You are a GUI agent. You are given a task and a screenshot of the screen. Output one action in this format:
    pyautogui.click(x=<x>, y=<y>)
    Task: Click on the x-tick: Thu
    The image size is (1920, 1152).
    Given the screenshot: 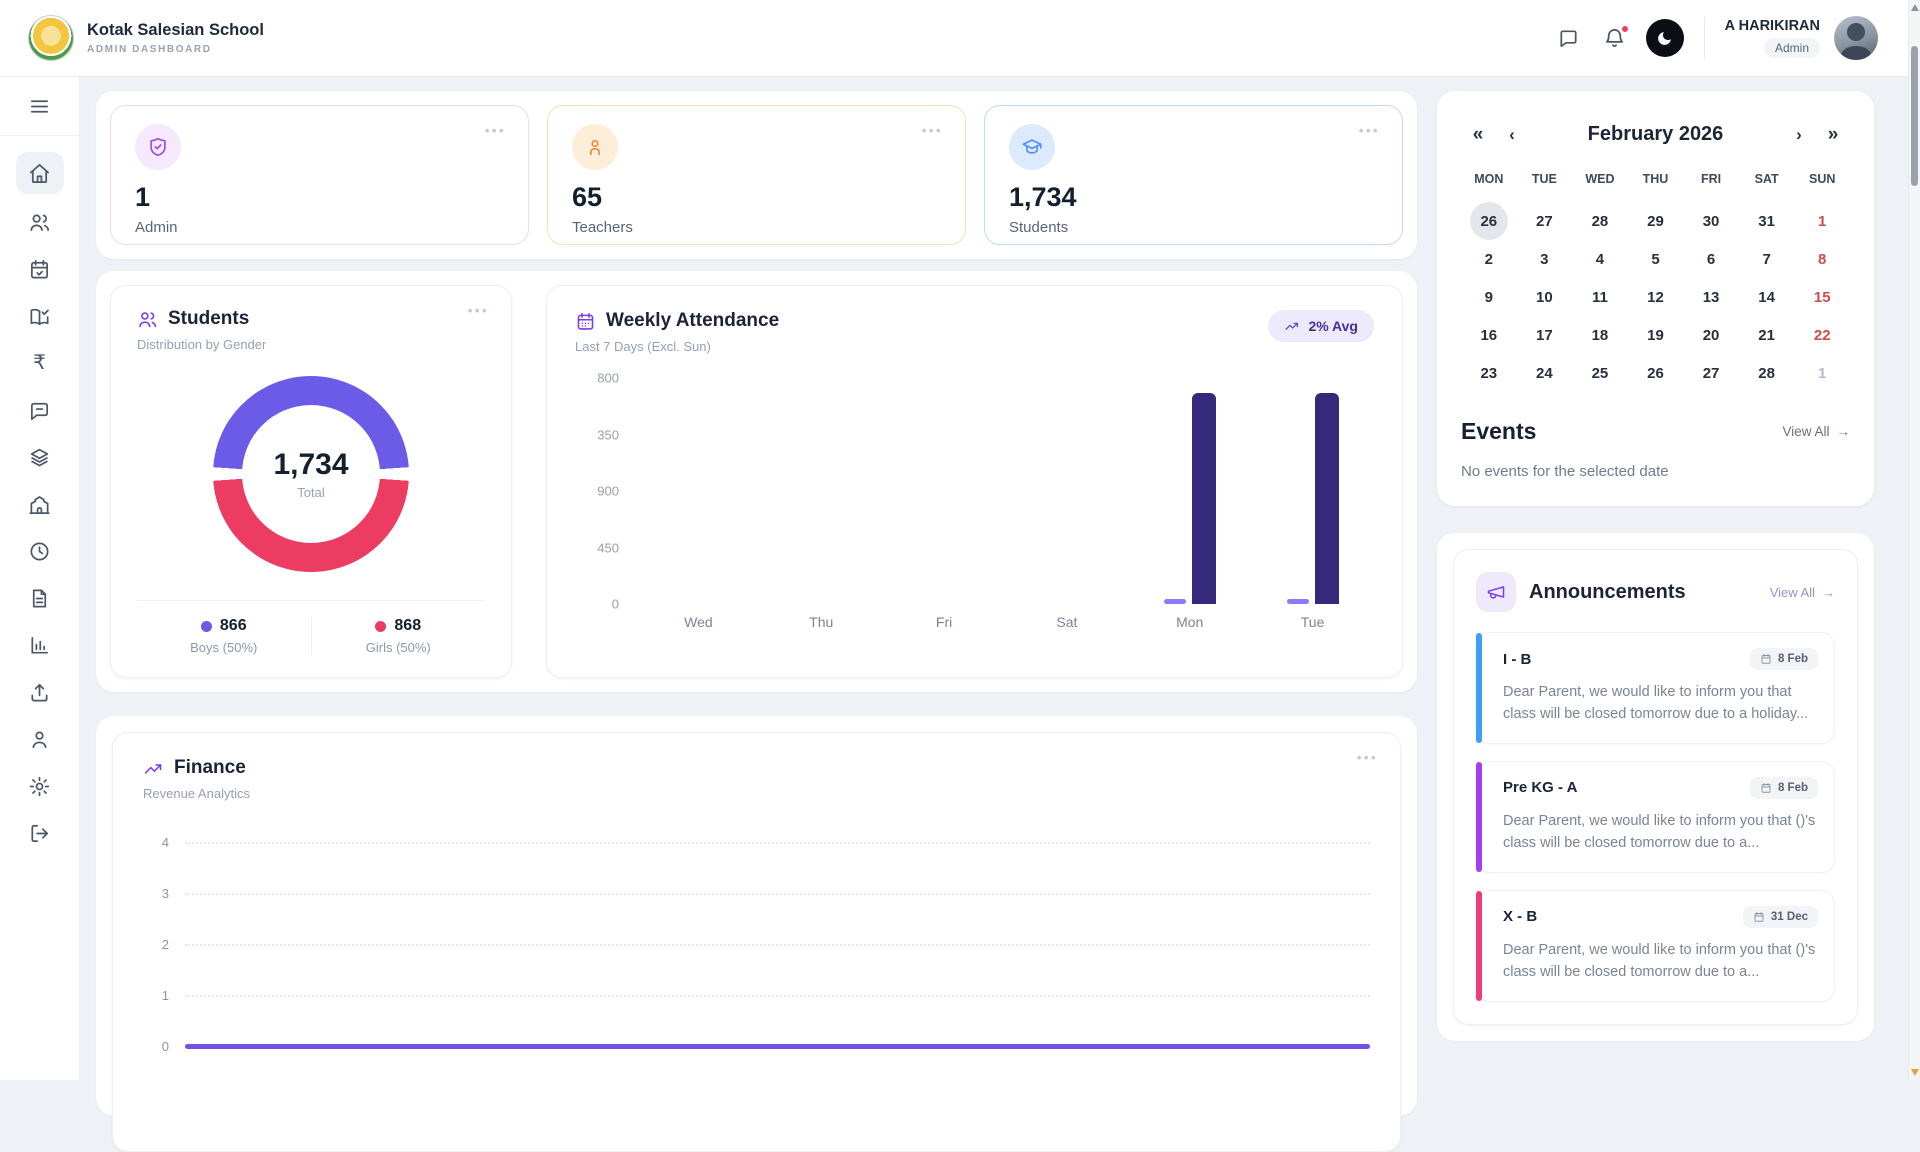 What is the action you would take?
    pyautogui.click(x=821, y=622)
    